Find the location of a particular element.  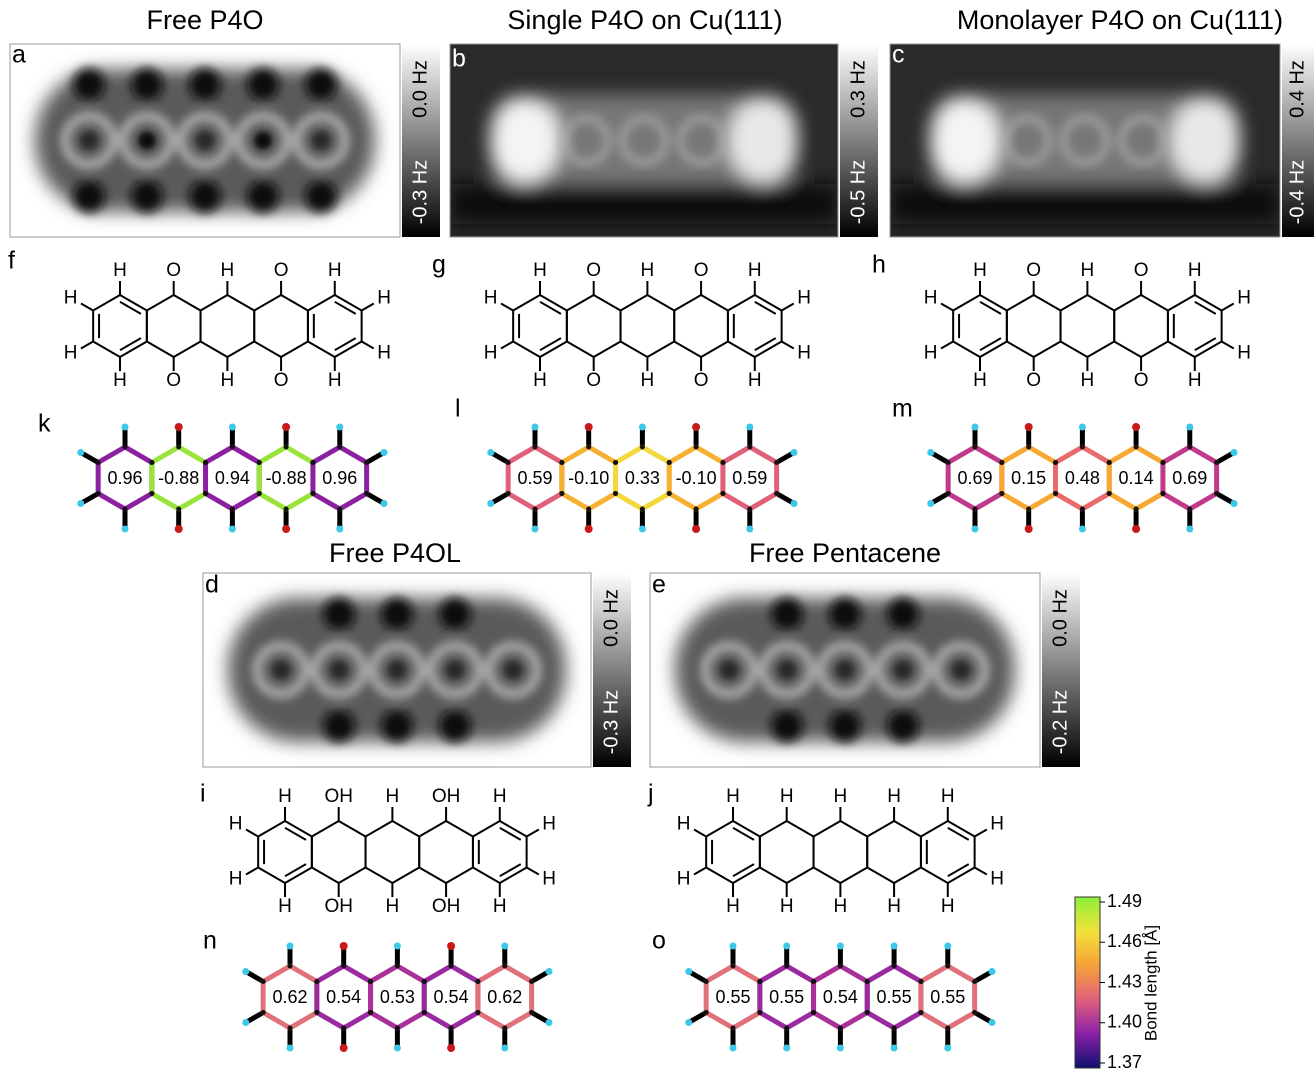

colorbar-label: Bond length [Å] is located at coordinates (1150, 983).